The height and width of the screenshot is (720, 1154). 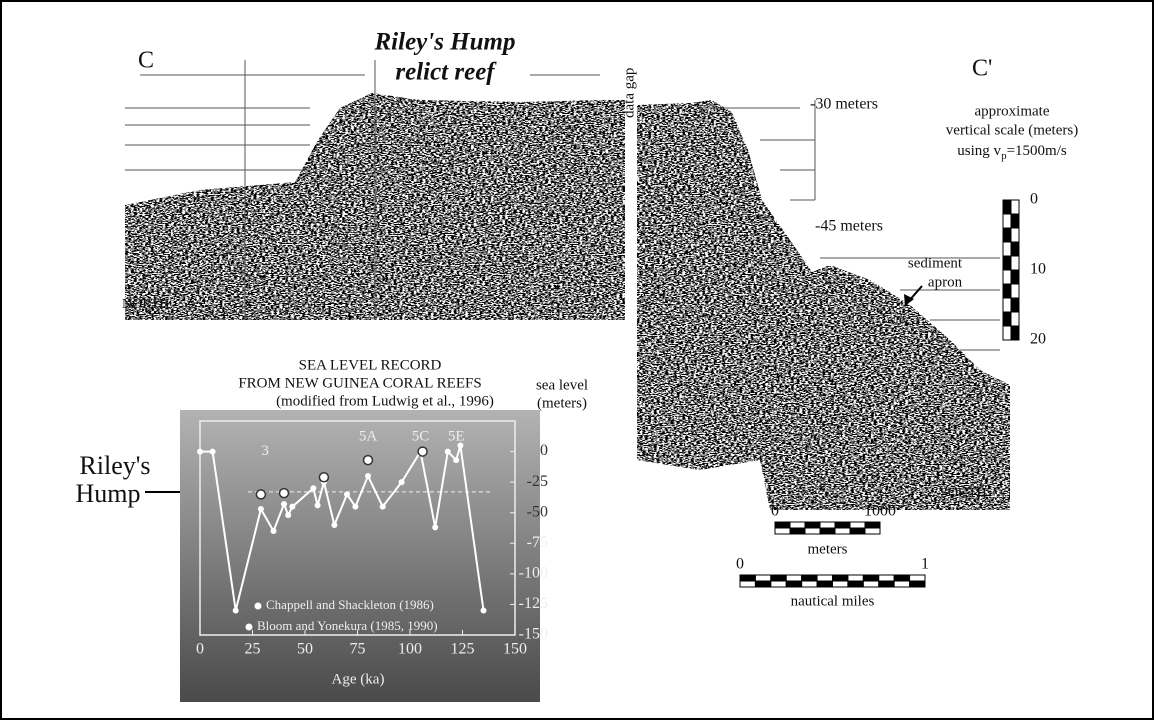 I want to click on velocity-label: using vp=1500m/s, so click(x=1012, y=152).